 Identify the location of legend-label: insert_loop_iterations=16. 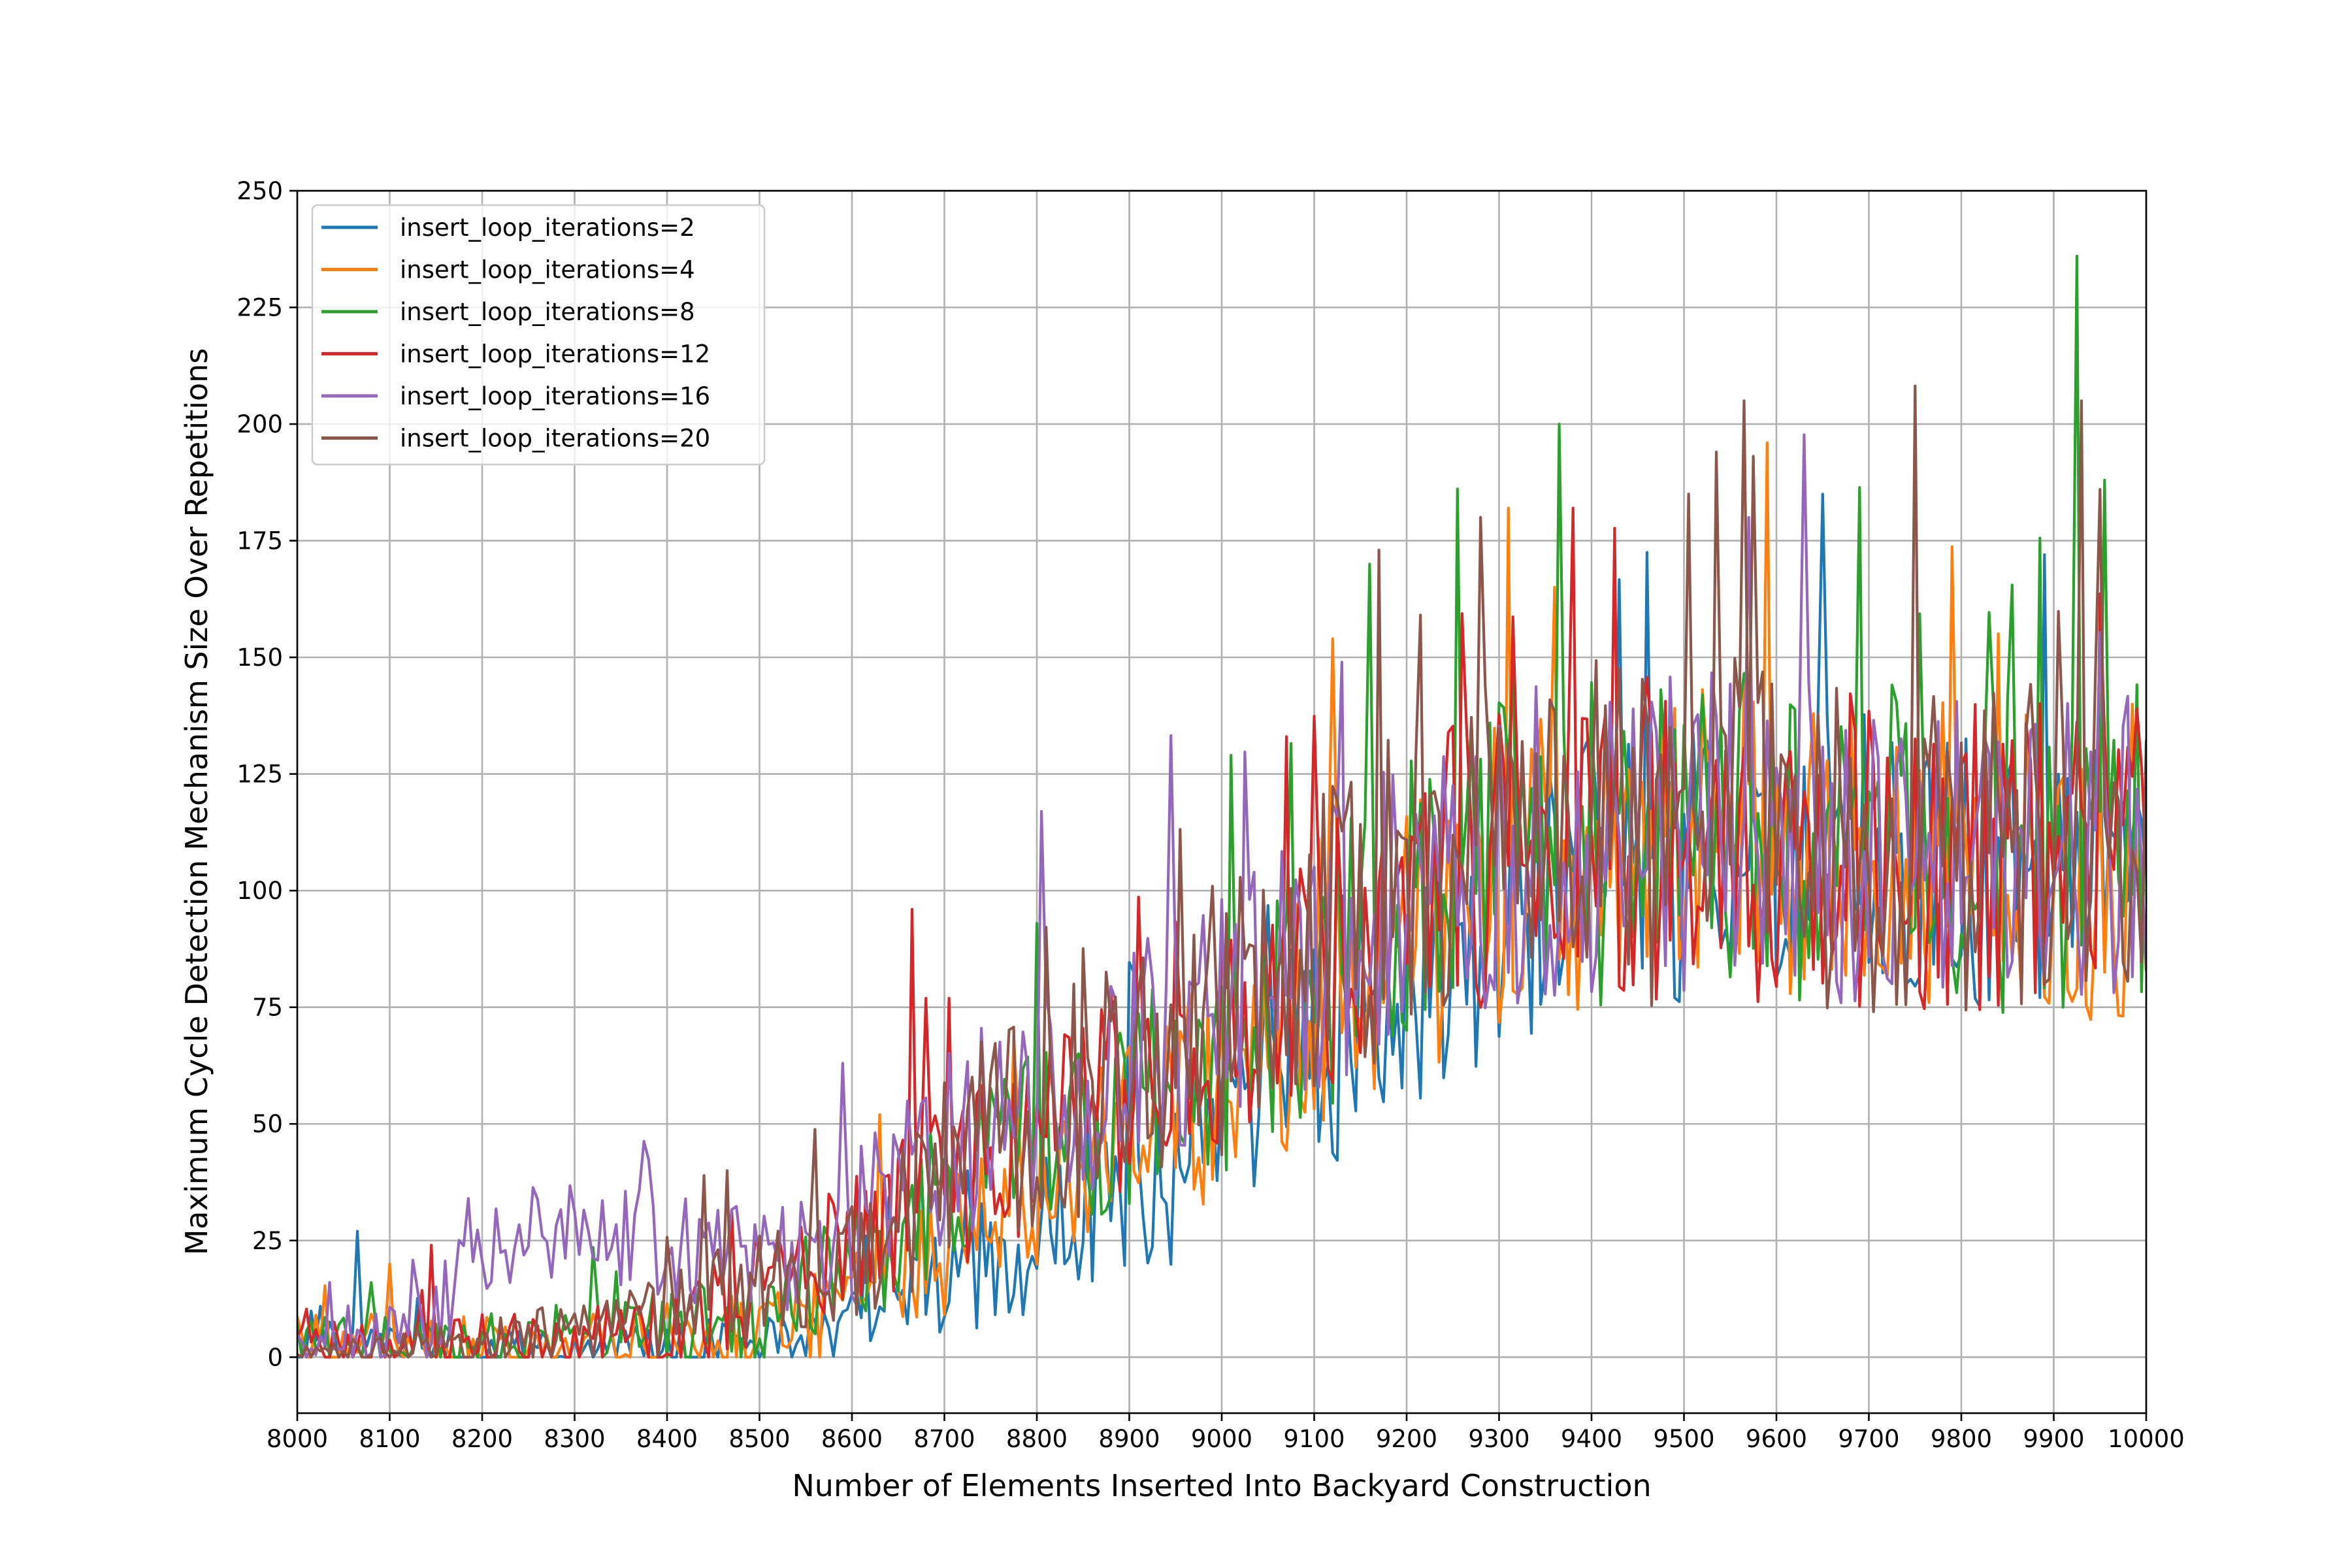
(555, 396).